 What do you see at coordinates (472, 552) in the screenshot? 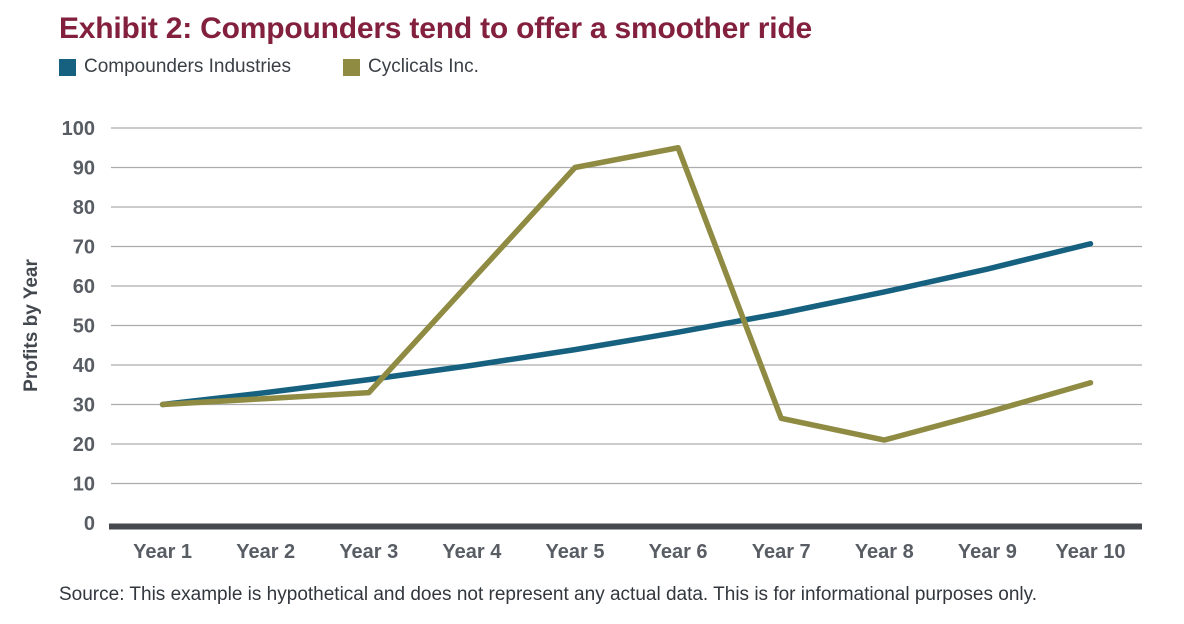
I see `x-tick-label: Year 4` at bounding box center [472, 552].